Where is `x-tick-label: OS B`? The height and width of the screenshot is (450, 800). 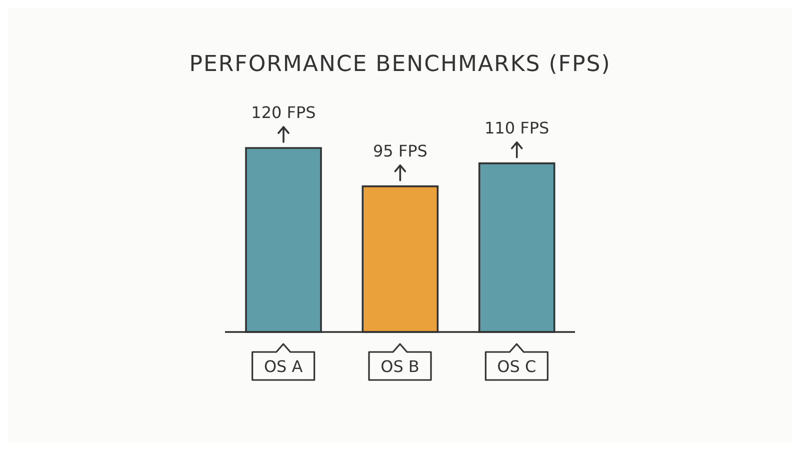
x-tick-label: OS B is located at coordinates (400, 366).